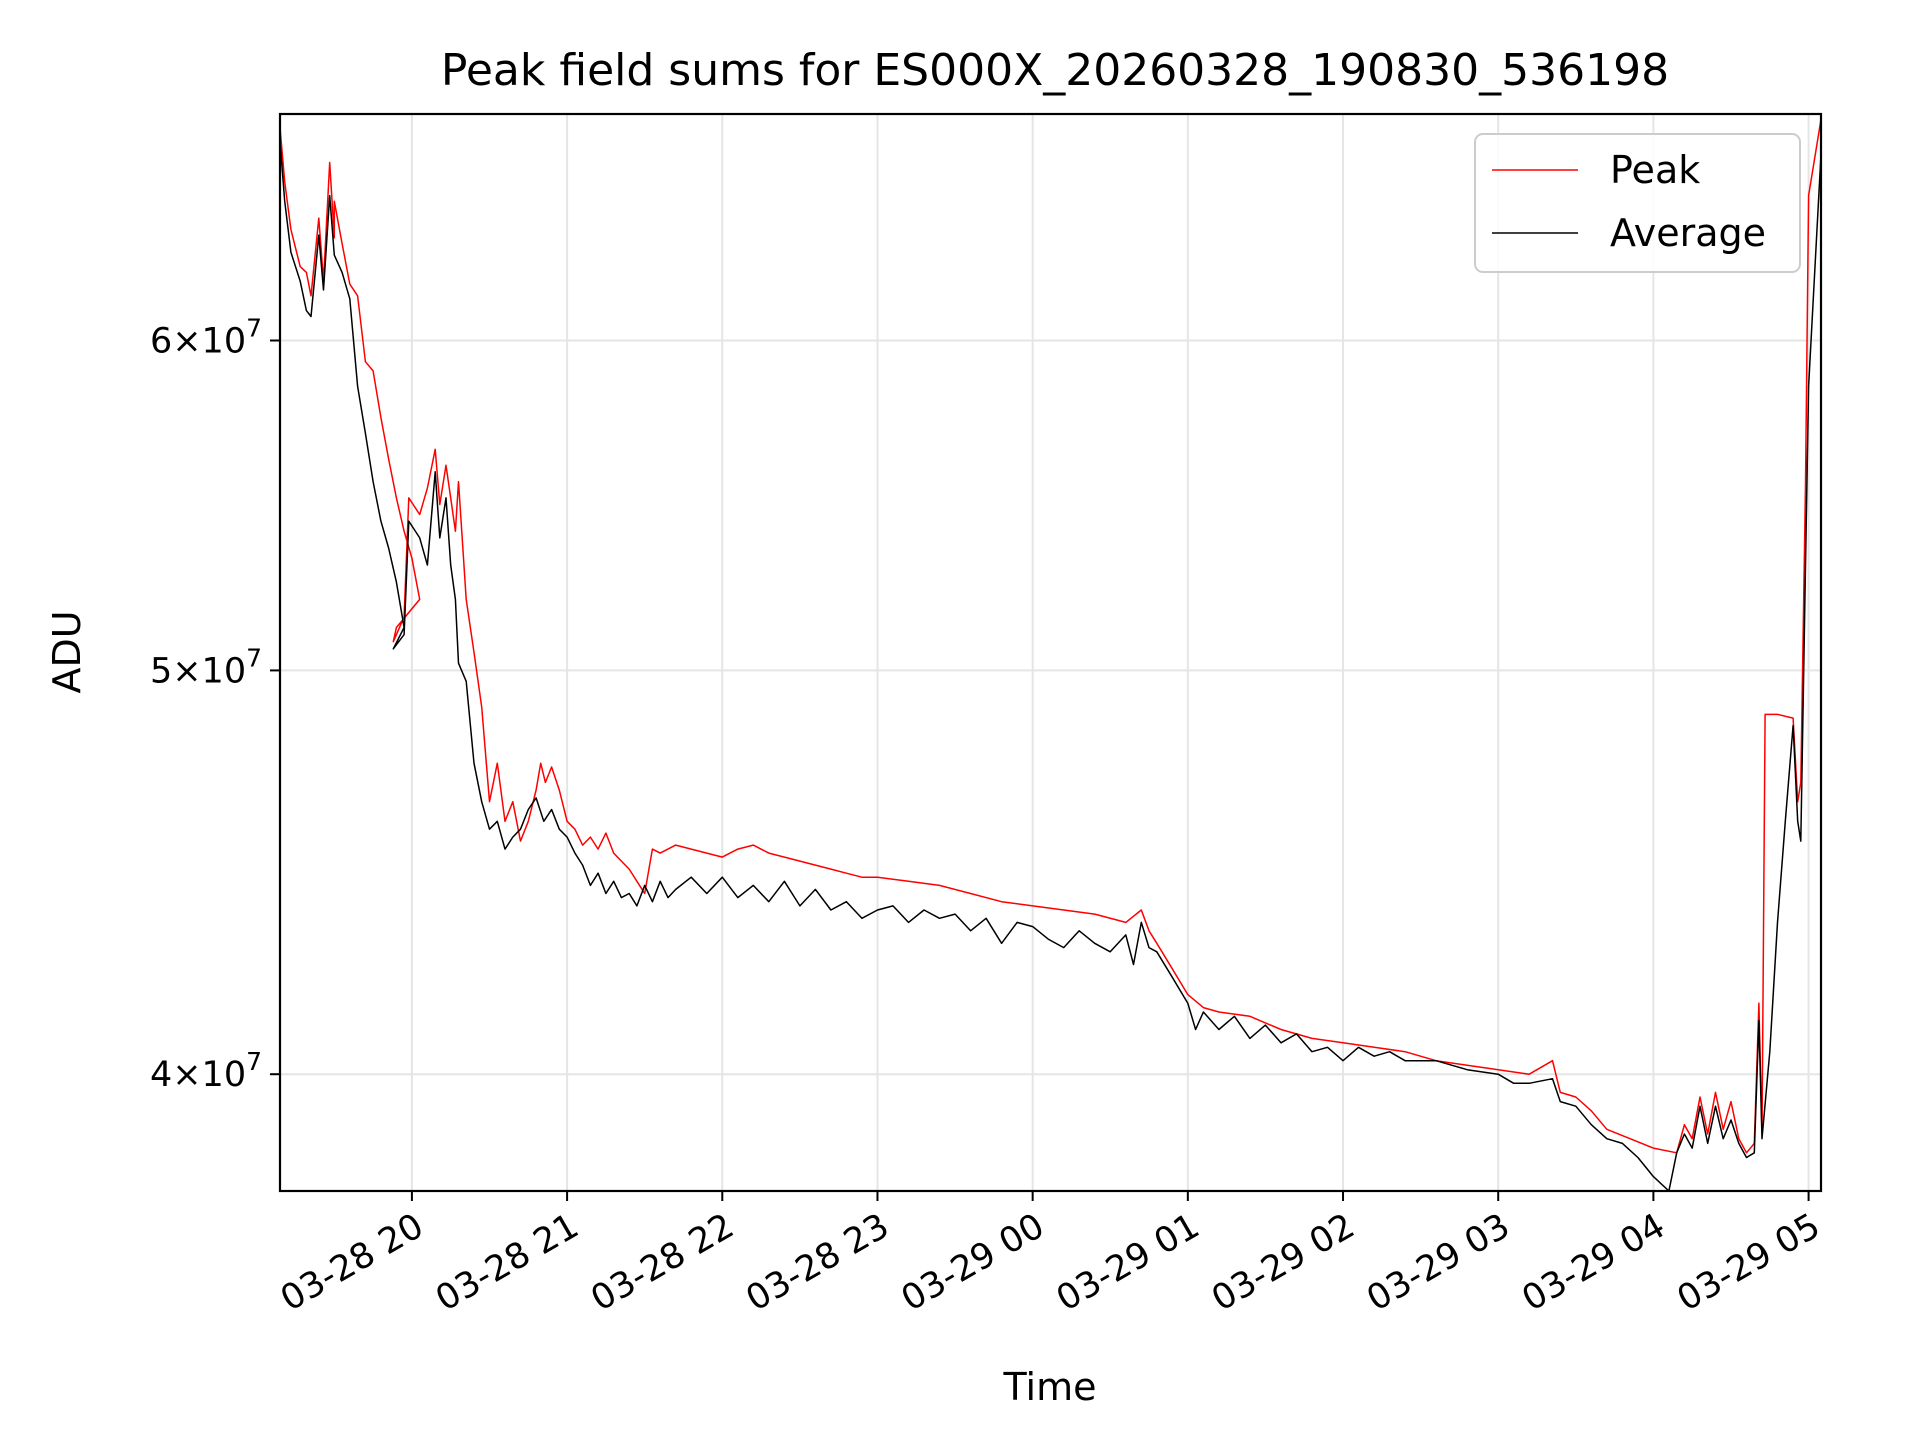 The image size is (1920, 1440). I want to click on legend-label-peak: Peak, so click(1655, 170).